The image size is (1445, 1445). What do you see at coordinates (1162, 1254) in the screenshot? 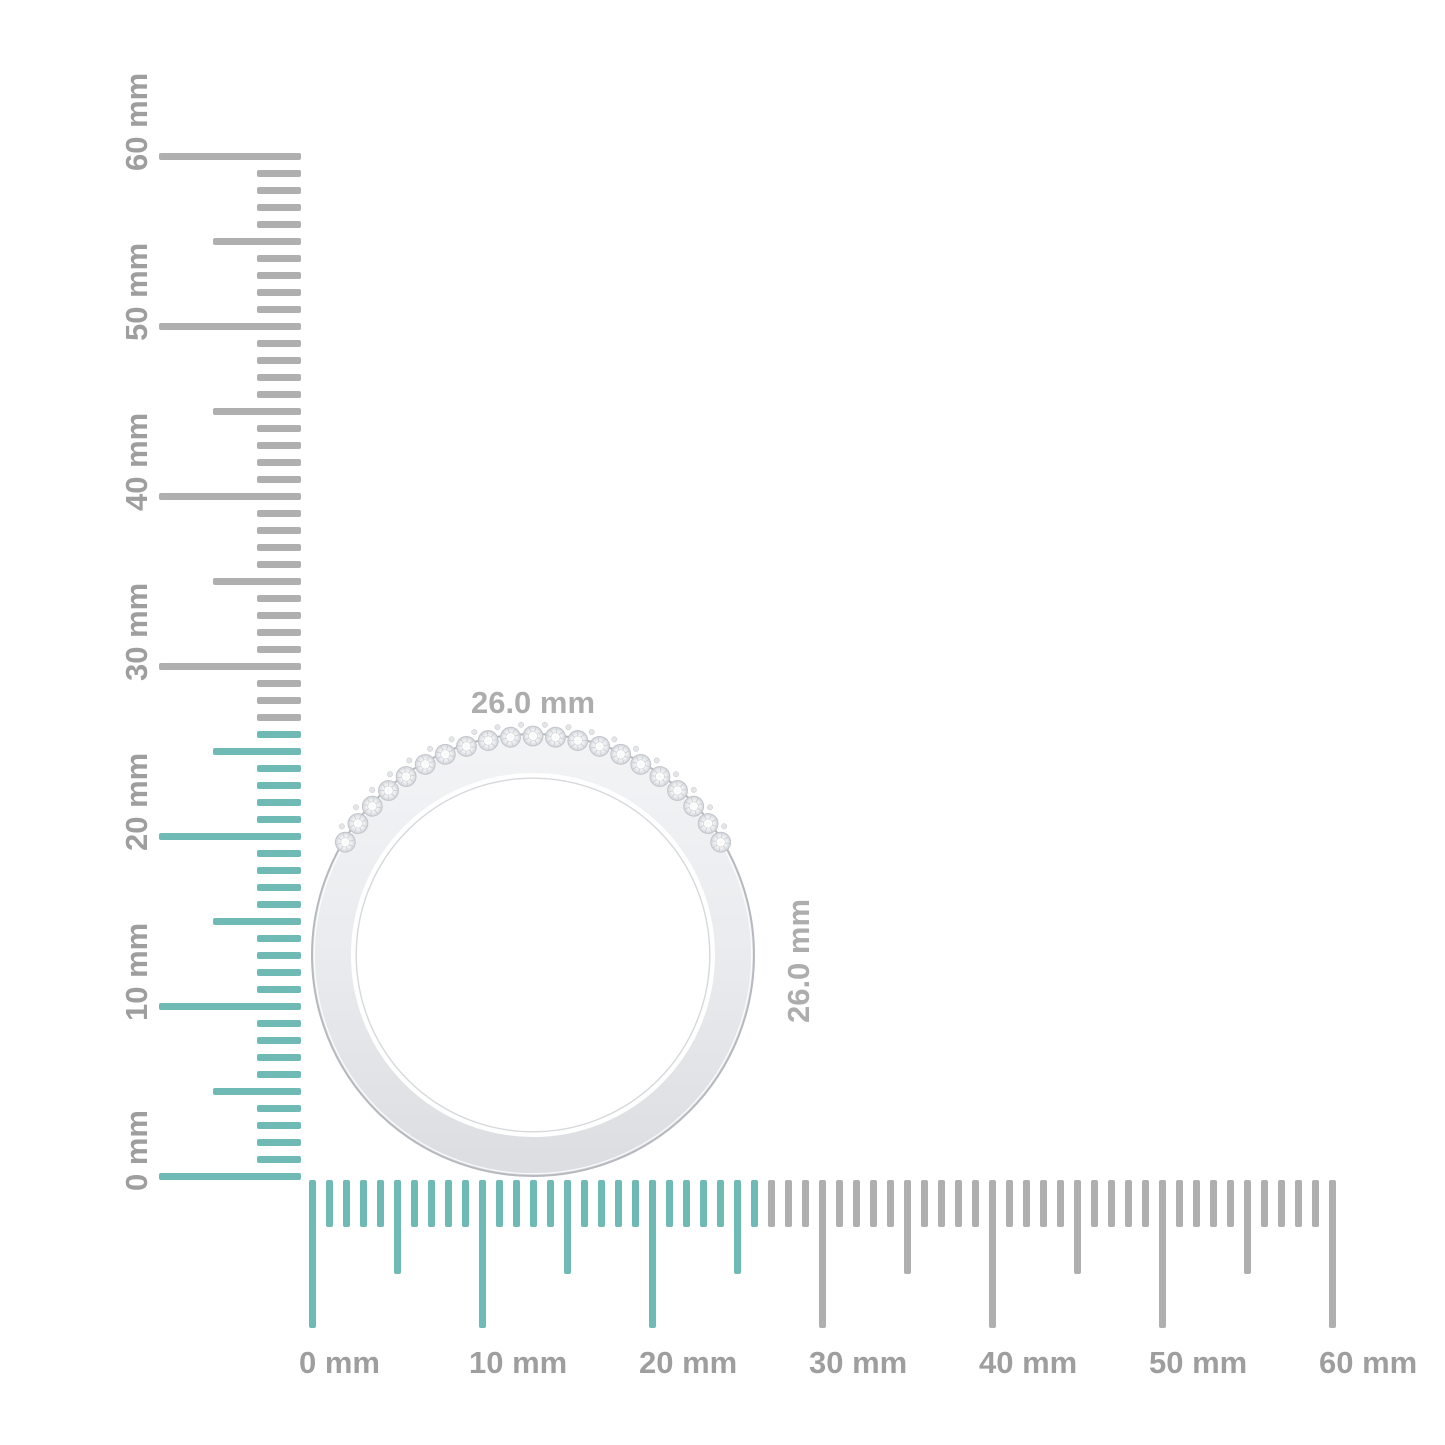
I see `horizontal-ruler-tick-50mm` at bounding box center [1162, 1254].